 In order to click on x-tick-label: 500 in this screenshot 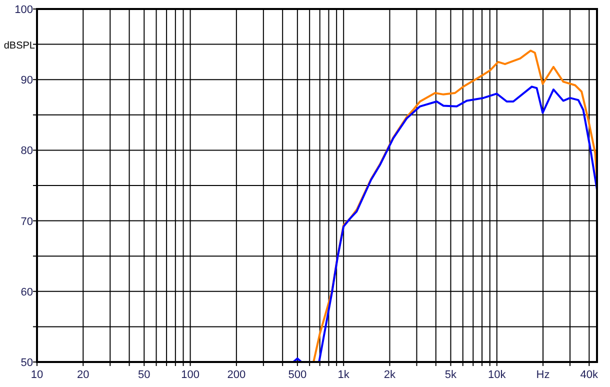, I will do `click(297, 375)`.